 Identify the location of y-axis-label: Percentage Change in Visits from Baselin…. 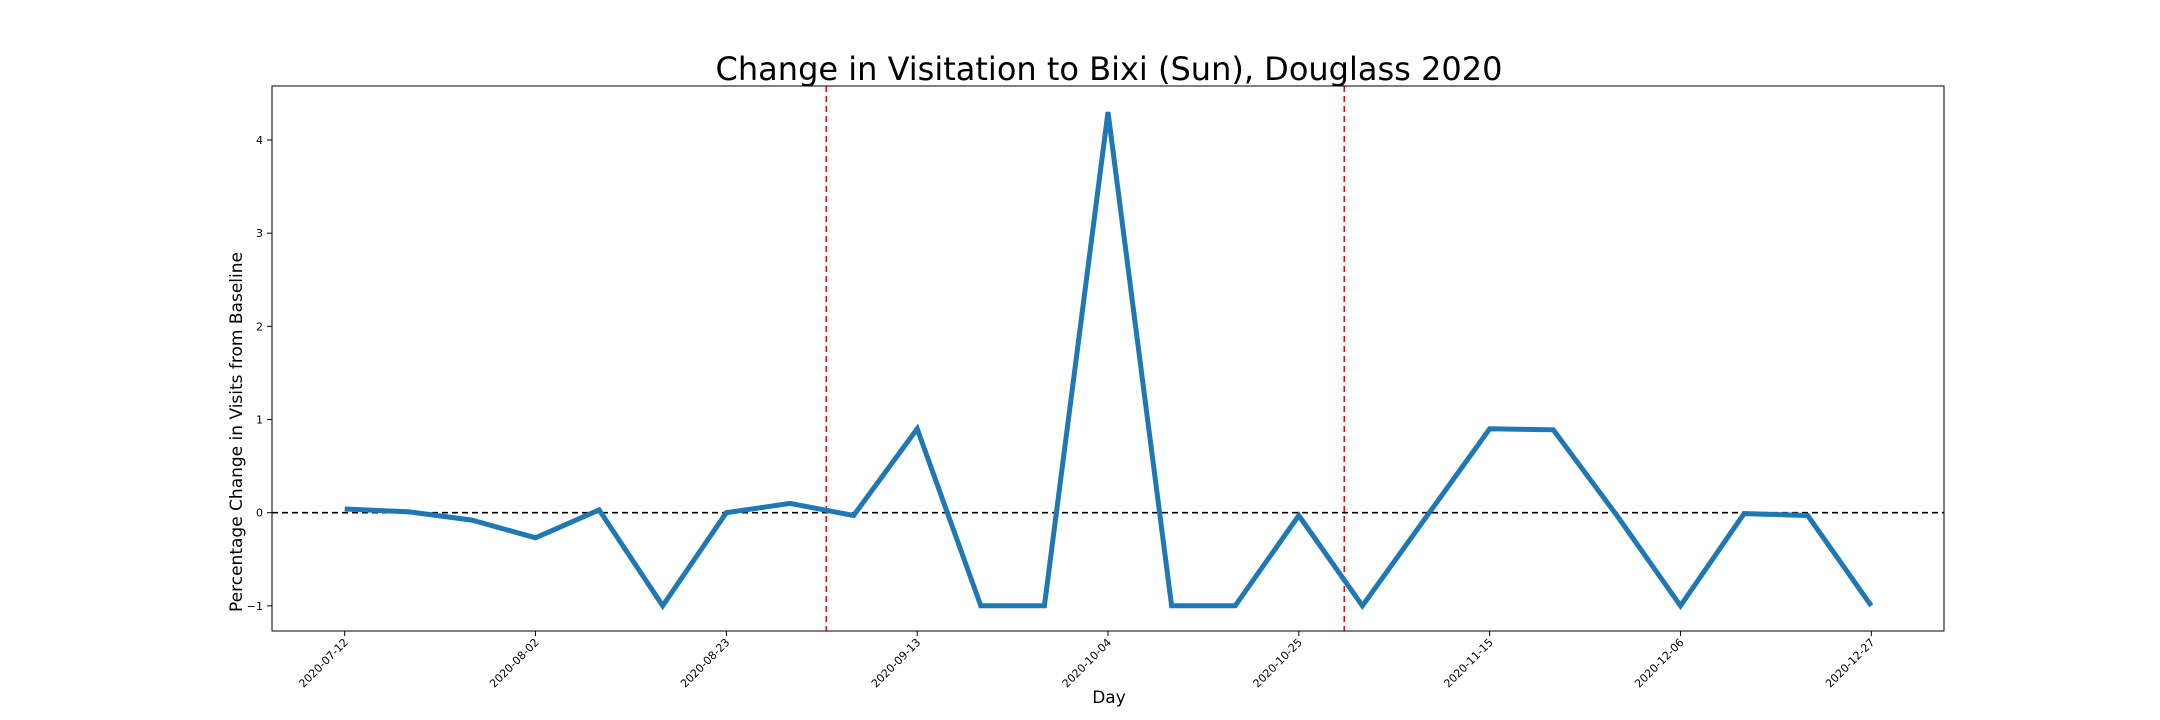
(237, 432).